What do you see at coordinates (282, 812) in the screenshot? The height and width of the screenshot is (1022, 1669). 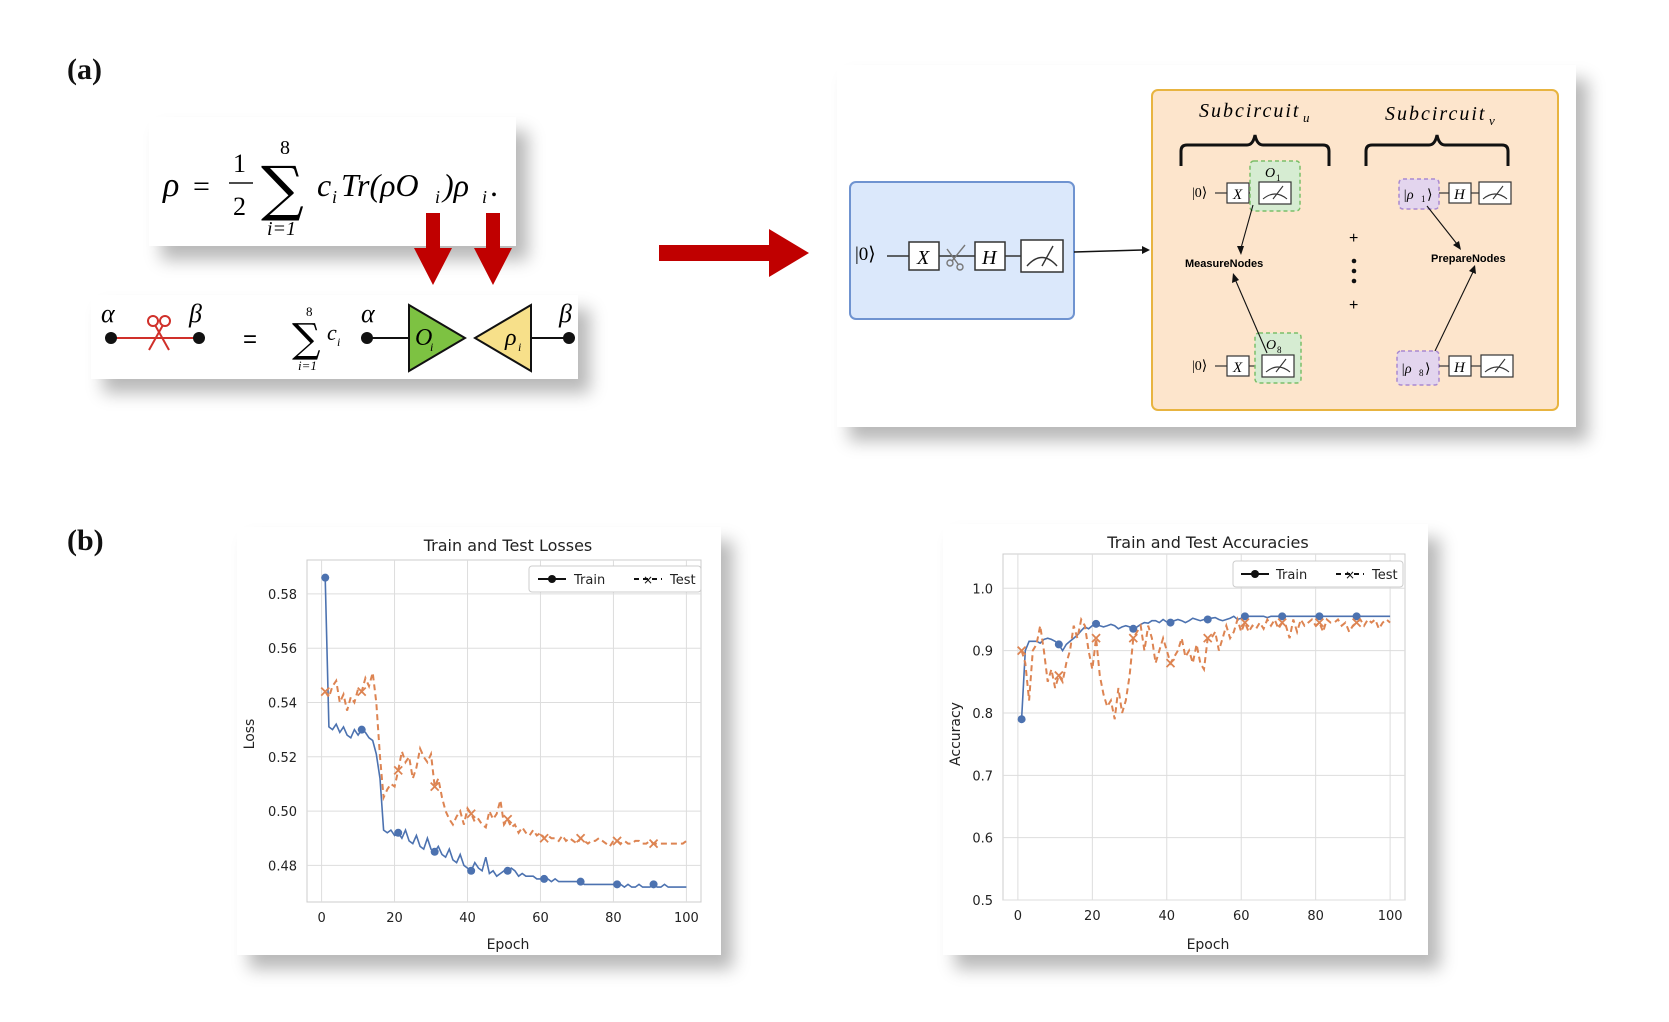 I see `loss-ytick-label: 0.50` at bounding box center [282, 812].